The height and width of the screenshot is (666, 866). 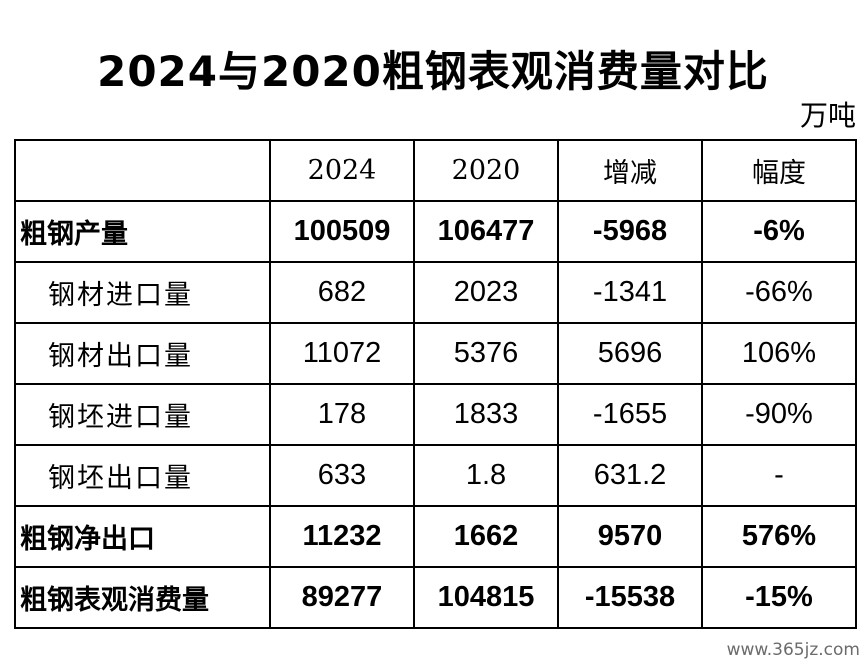 I want to click on cell-change: -5968, so click(x=630, y=231).